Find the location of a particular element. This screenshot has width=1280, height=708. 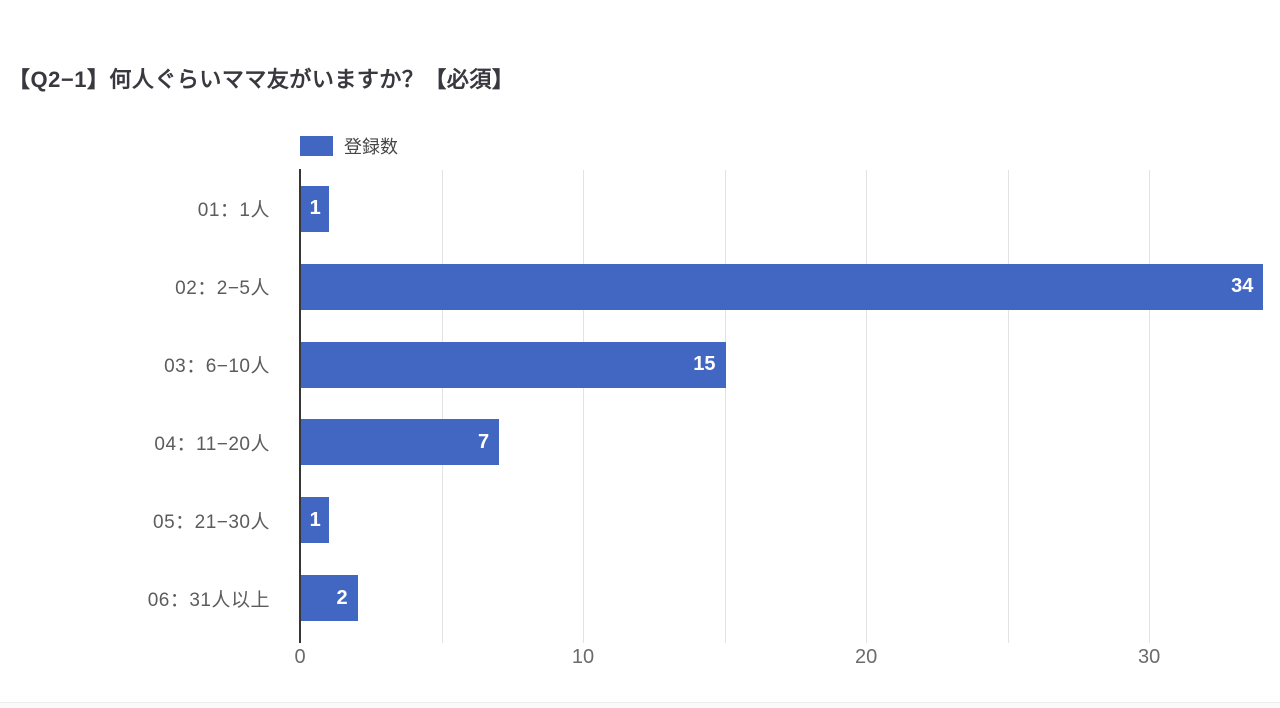

category-label: 06：31人以上 is located at coordinates (208, 600).